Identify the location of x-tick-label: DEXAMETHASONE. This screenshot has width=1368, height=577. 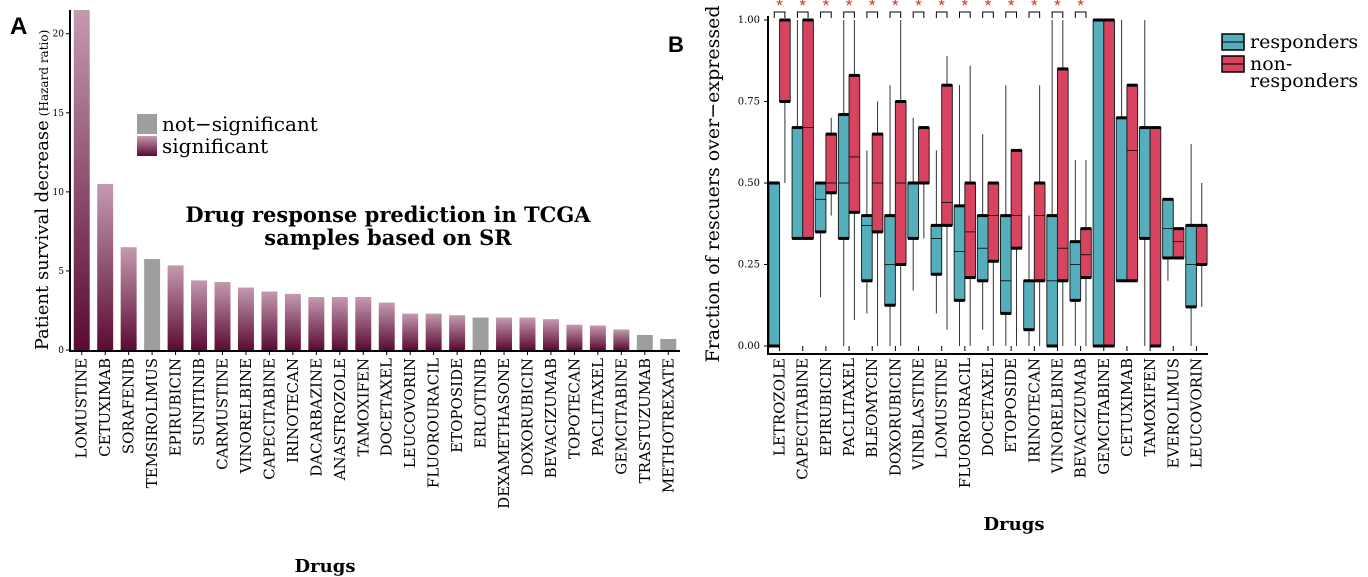
(504, 433).